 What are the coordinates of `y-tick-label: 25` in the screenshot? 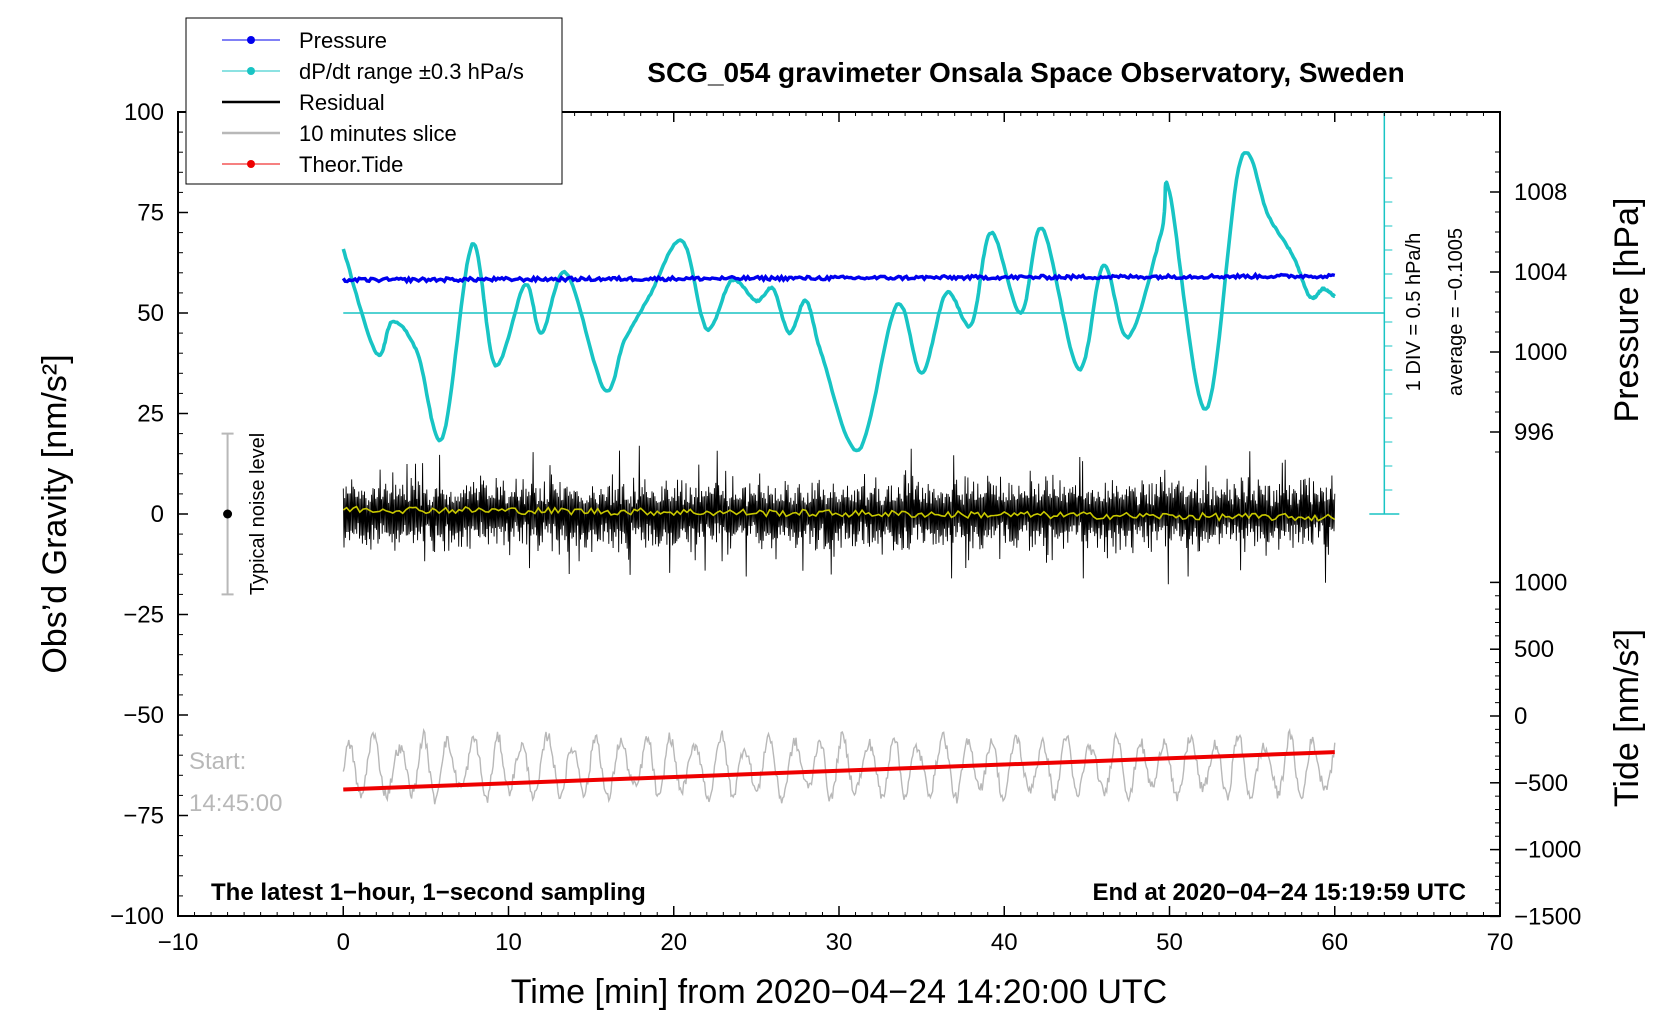 It's located at (150, 414).